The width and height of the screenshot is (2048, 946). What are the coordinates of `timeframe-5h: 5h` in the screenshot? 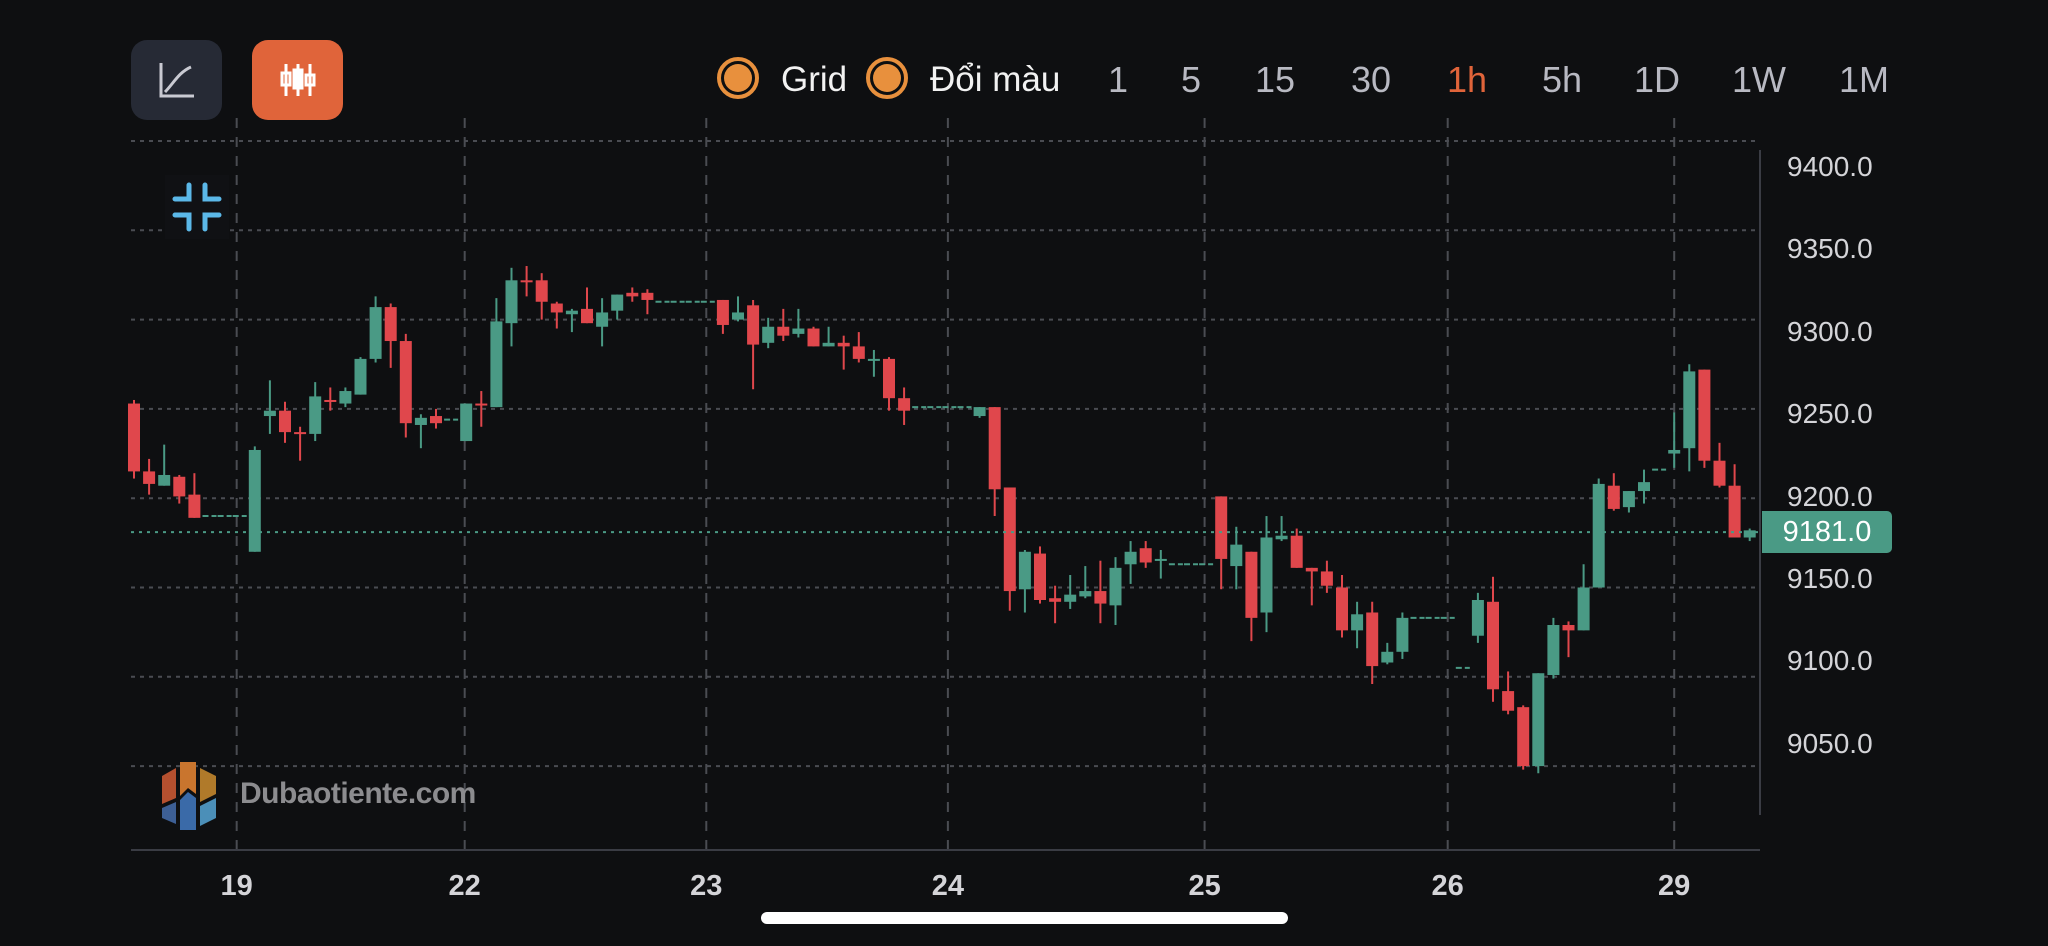 It's located at (1562, 79).